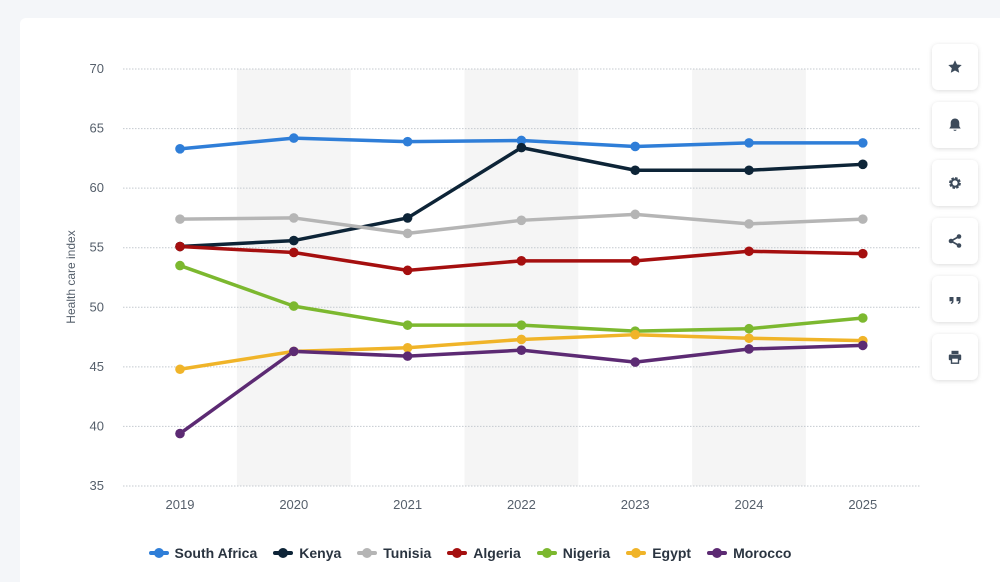 The height and width of the screenshot is (582, 1000). Describe the element at coordinates (497, 553) in the screenshot. I see `legend-label: Algeria` at that location.